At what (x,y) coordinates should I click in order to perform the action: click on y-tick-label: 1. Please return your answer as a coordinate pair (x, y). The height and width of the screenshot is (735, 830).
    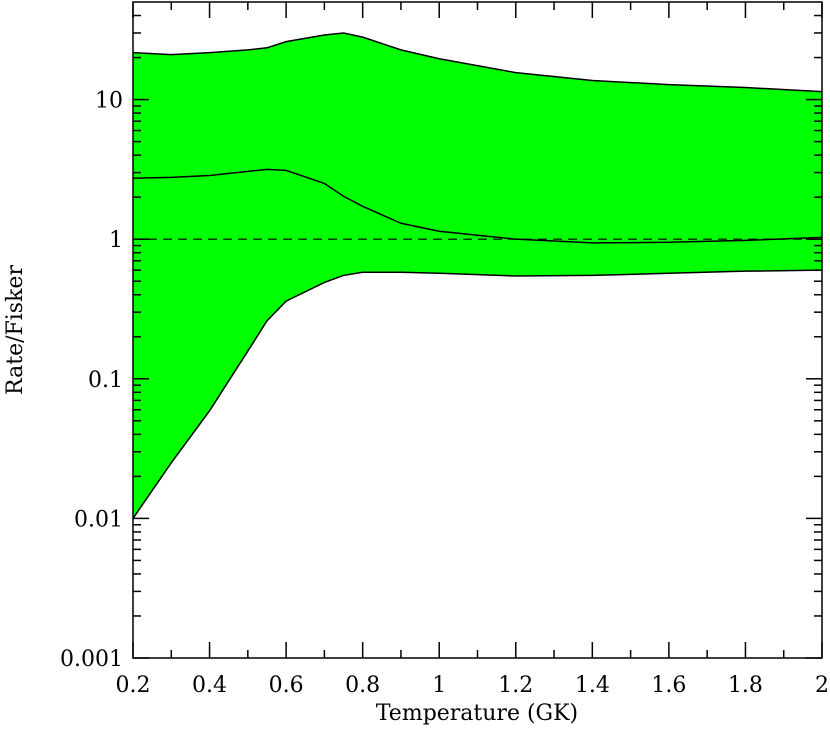
    Looking at the image, I should click on (116, 240).